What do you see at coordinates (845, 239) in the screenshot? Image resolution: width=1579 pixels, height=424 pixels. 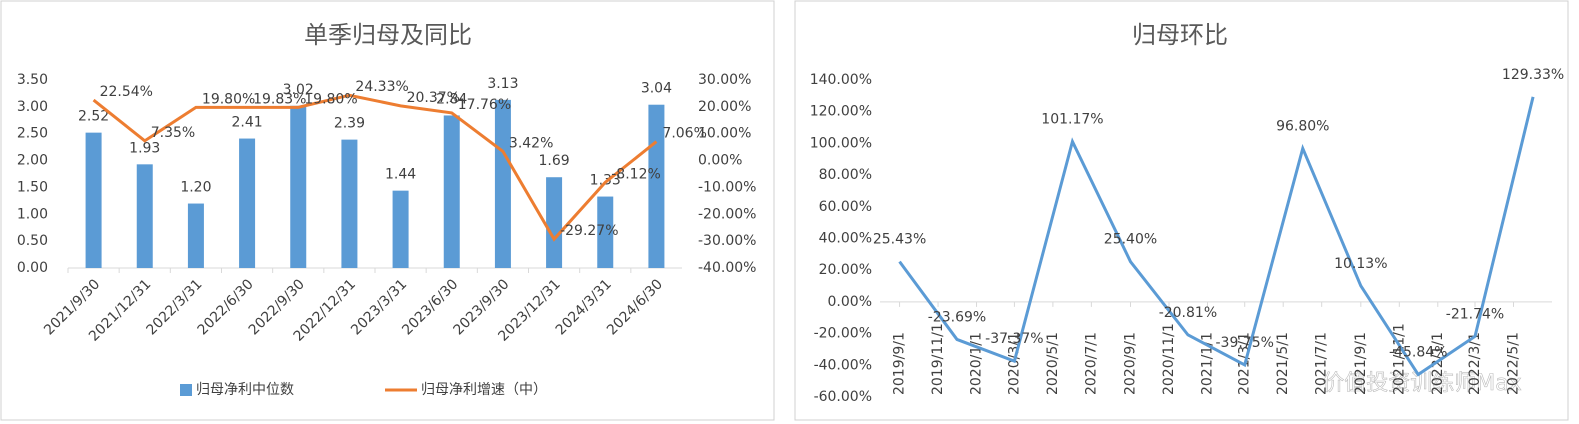 I see `y-tick-label: 40.00%` at bounding box center [845, 239].